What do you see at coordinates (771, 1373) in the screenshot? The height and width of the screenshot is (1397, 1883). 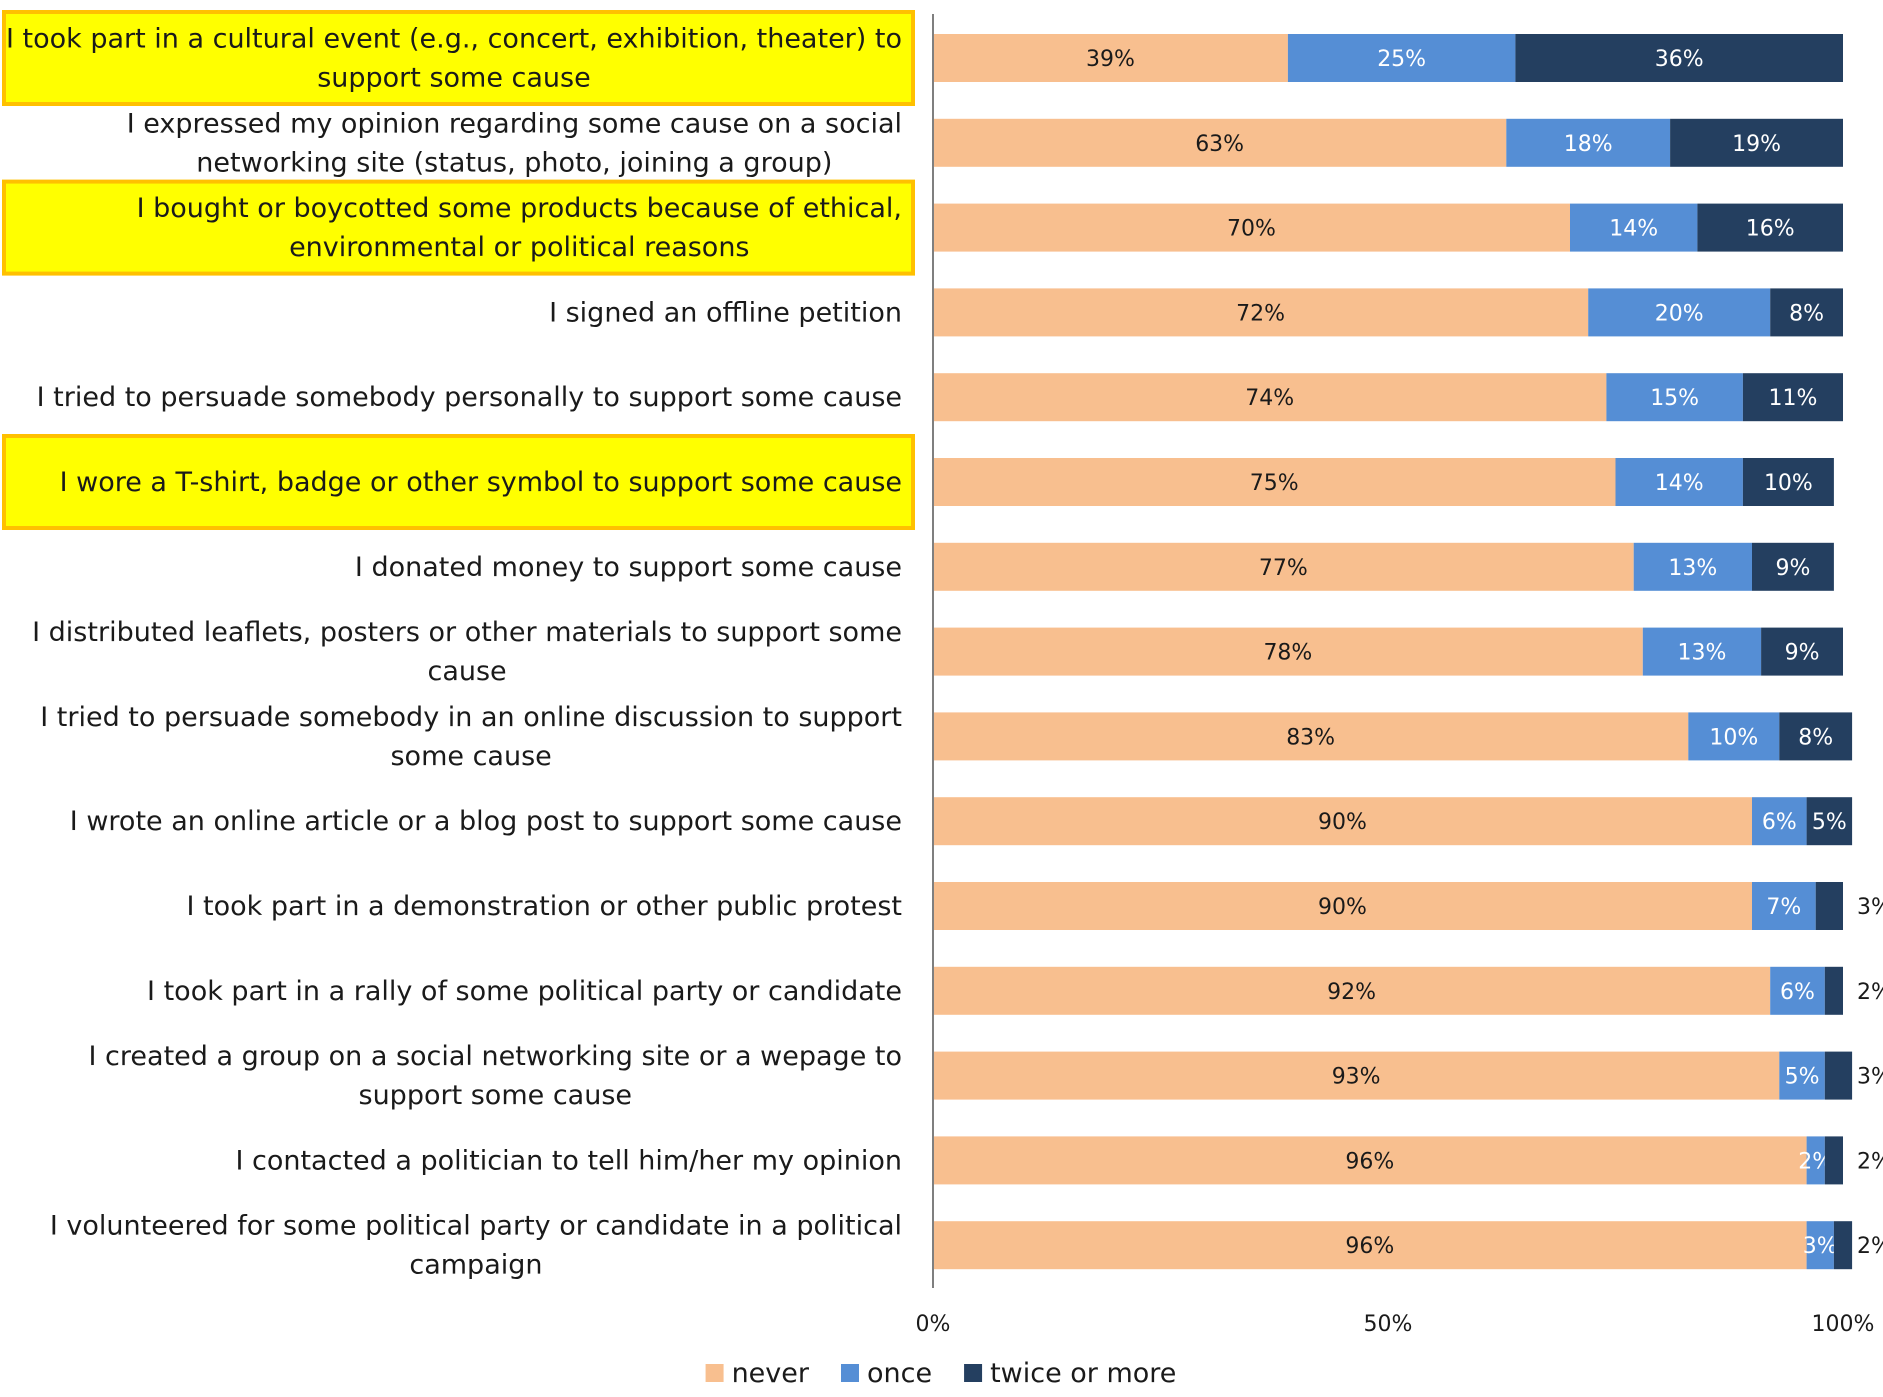 I see `legend-label: never` at bounding box center [771, 1373].